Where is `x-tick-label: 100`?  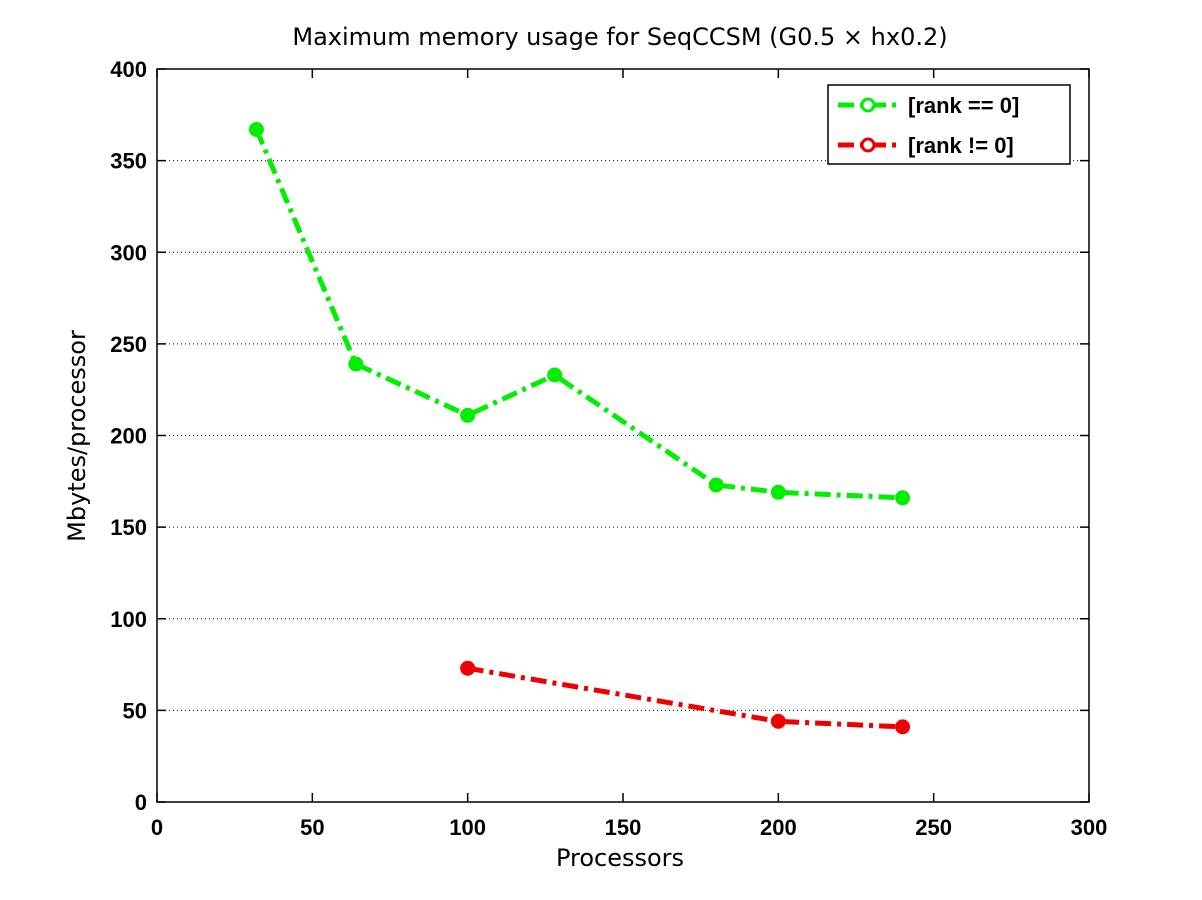 x-tick-label: 100 is located at coordinates (467, 827).